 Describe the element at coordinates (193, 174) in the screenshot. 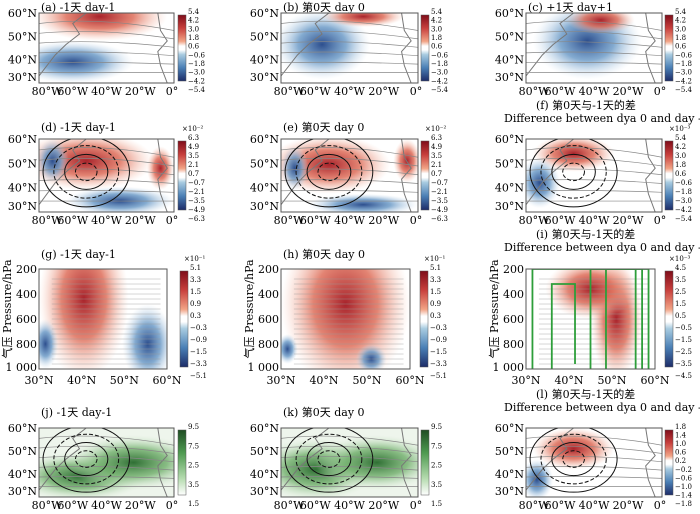

I see `colorbar-tick-label: 0.7` at that location.